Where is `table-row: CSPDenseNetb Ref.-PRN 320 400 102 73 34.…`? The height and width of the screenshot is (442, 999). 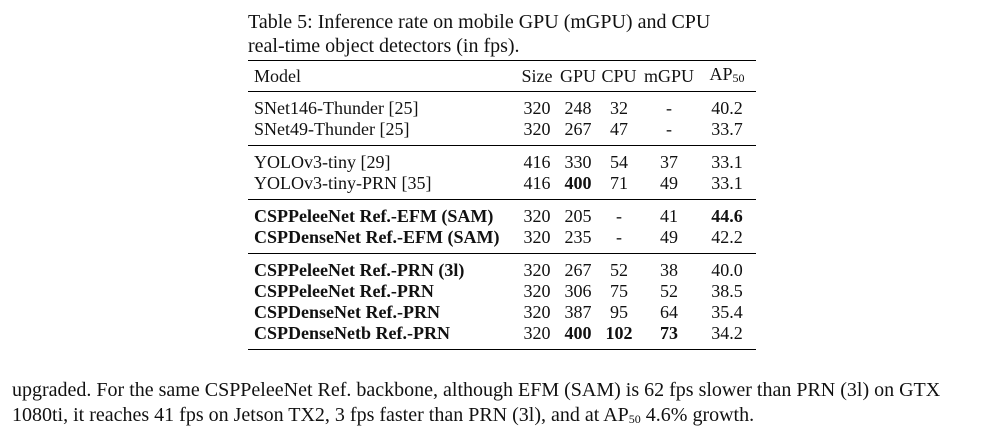
table-row: CSPDenseNetb Ref.-PRN 320 400 102 73 34.… is located at coordinates (502, 336).